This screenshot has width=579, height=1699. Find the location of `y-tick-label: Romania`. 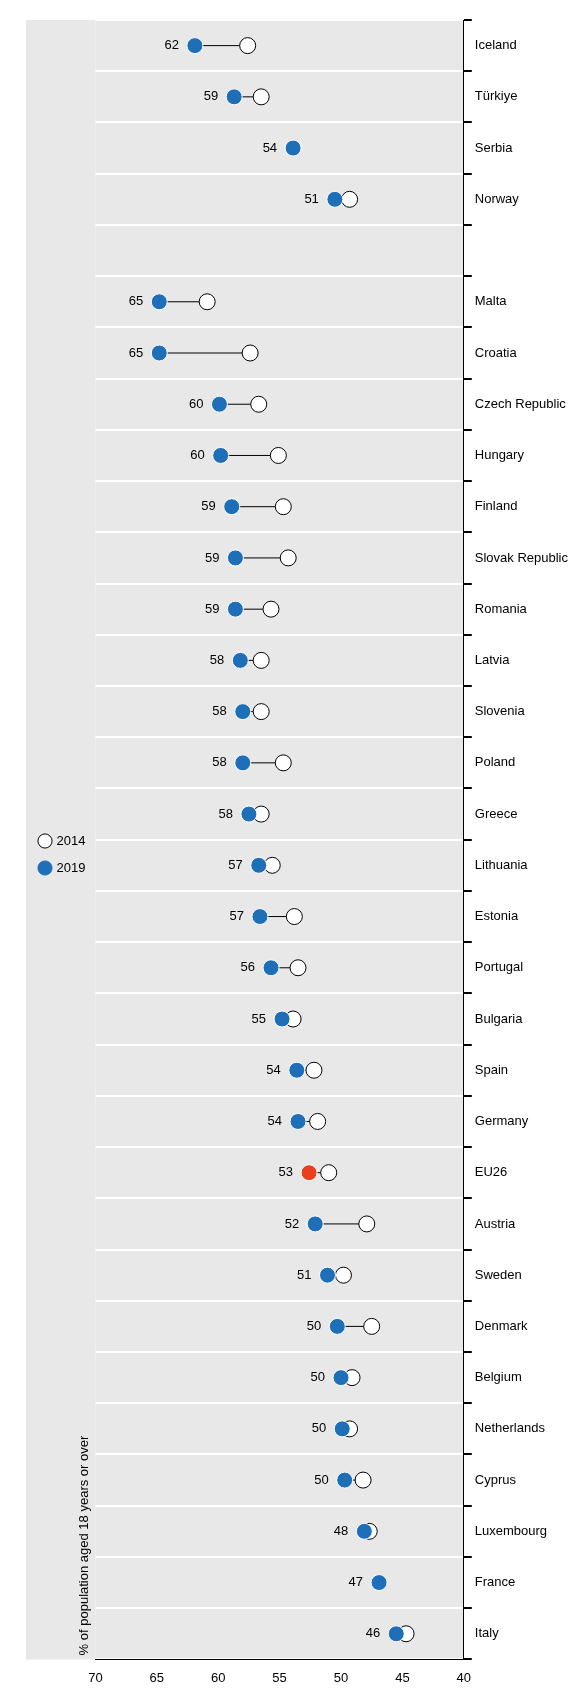

y-tick-label: Romania is located at coordinates (501, 608).